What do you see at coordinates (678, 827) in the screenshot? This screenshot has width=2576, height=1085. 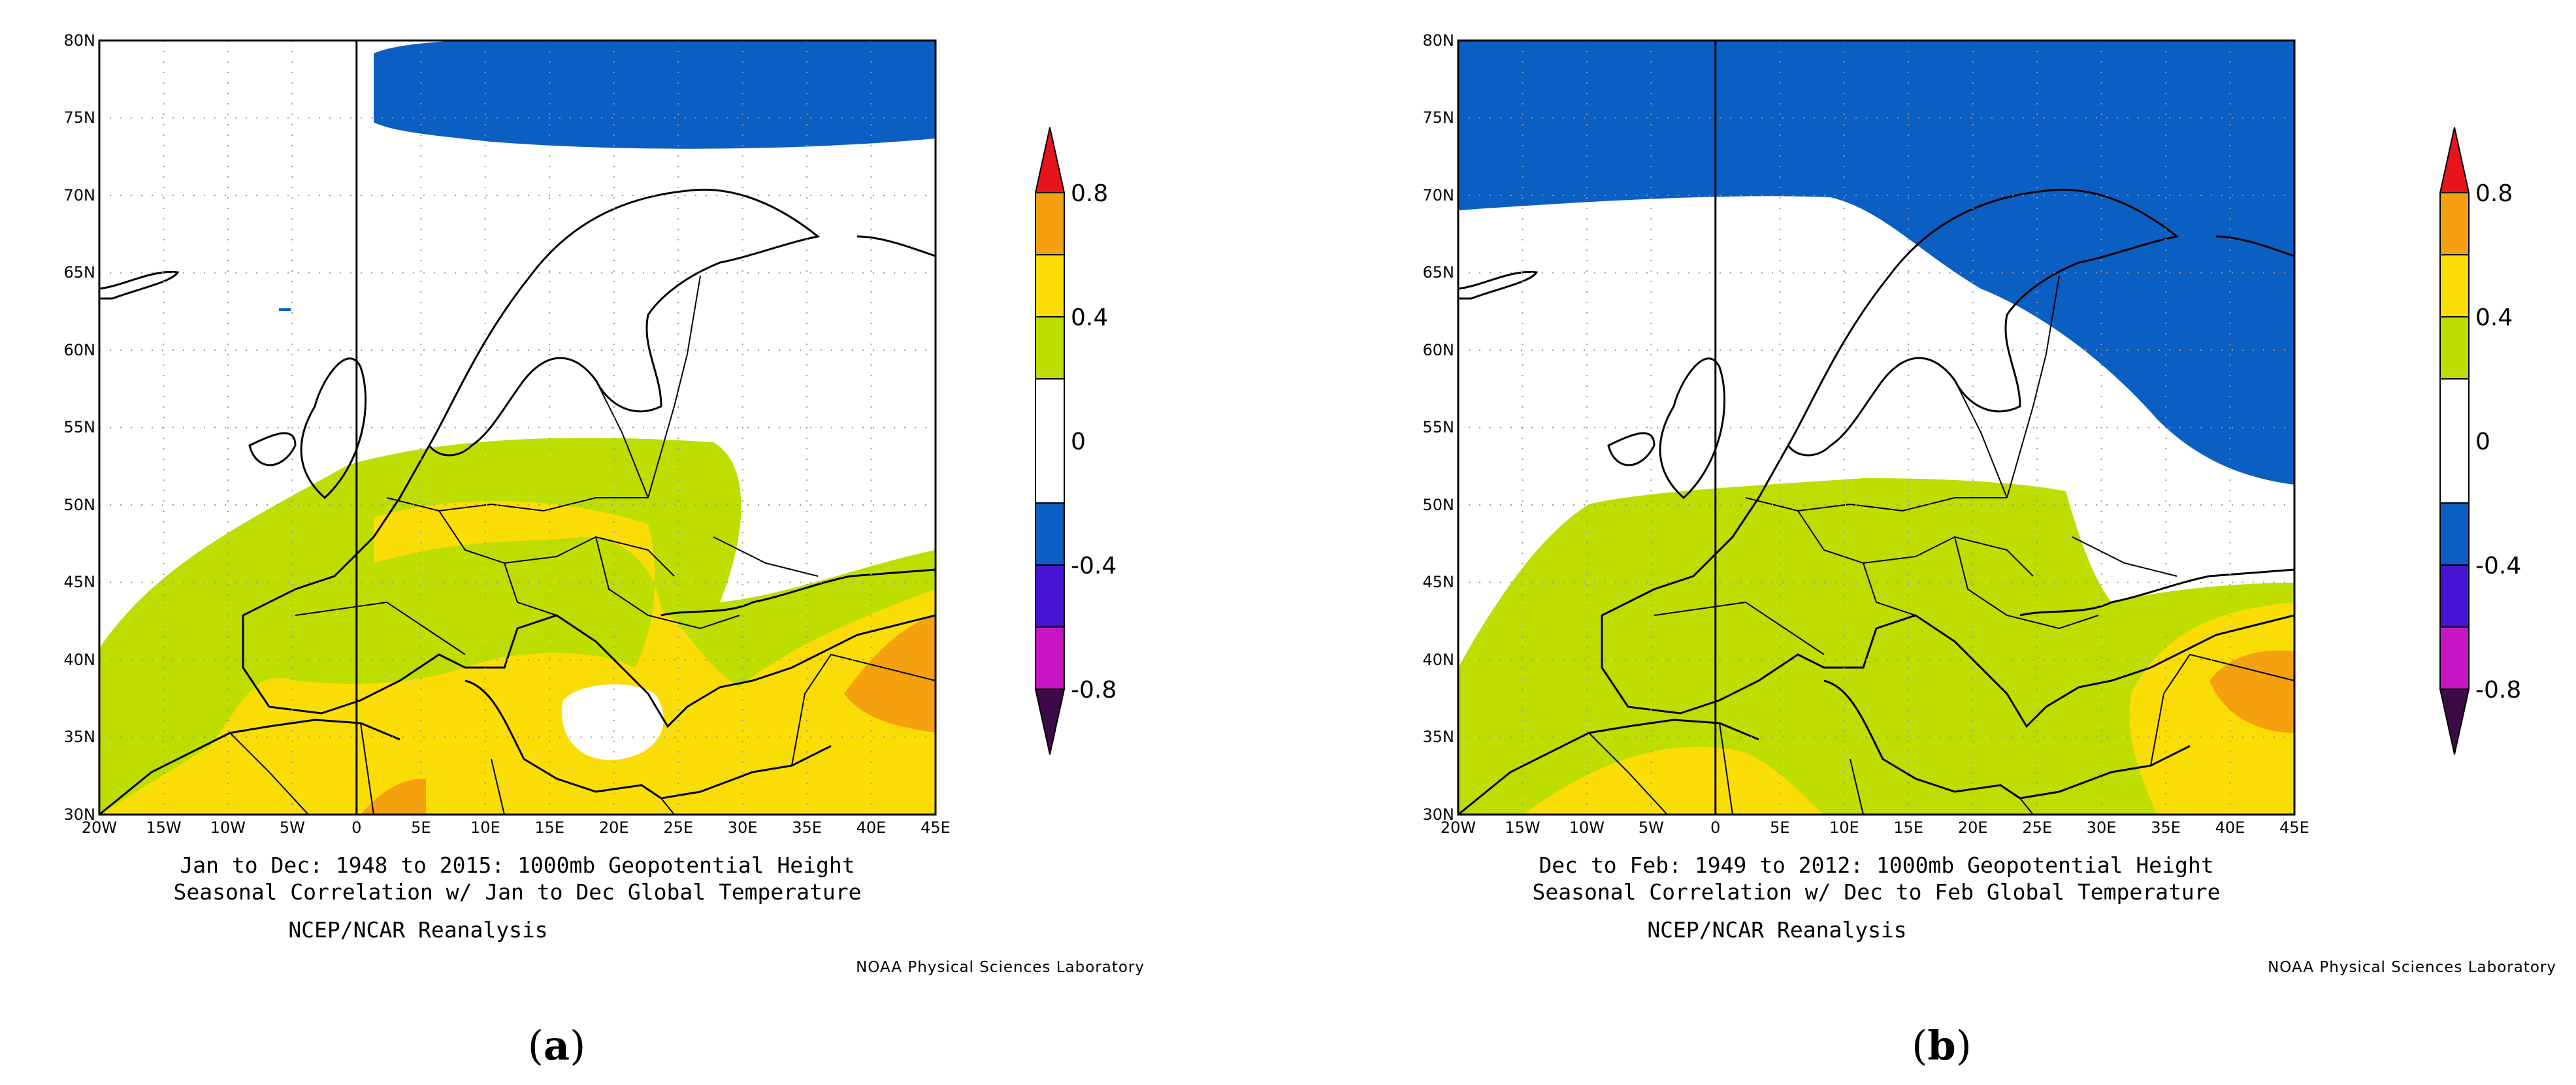 I see `lon-tick-label: 25E` at bounding box center [678, 827].